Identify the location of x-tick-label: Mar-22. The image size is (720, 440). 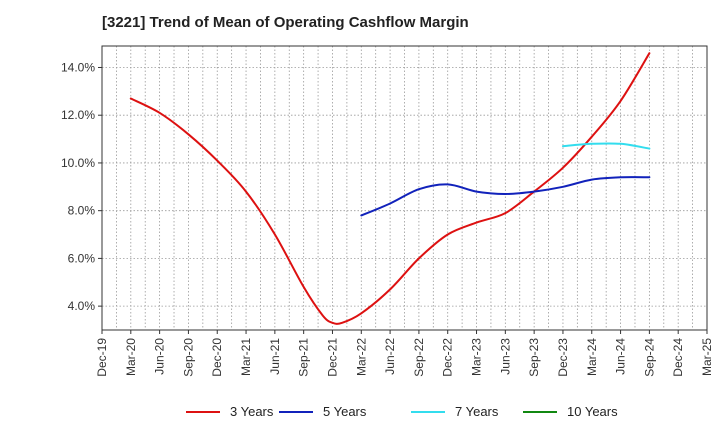
(361, 357).